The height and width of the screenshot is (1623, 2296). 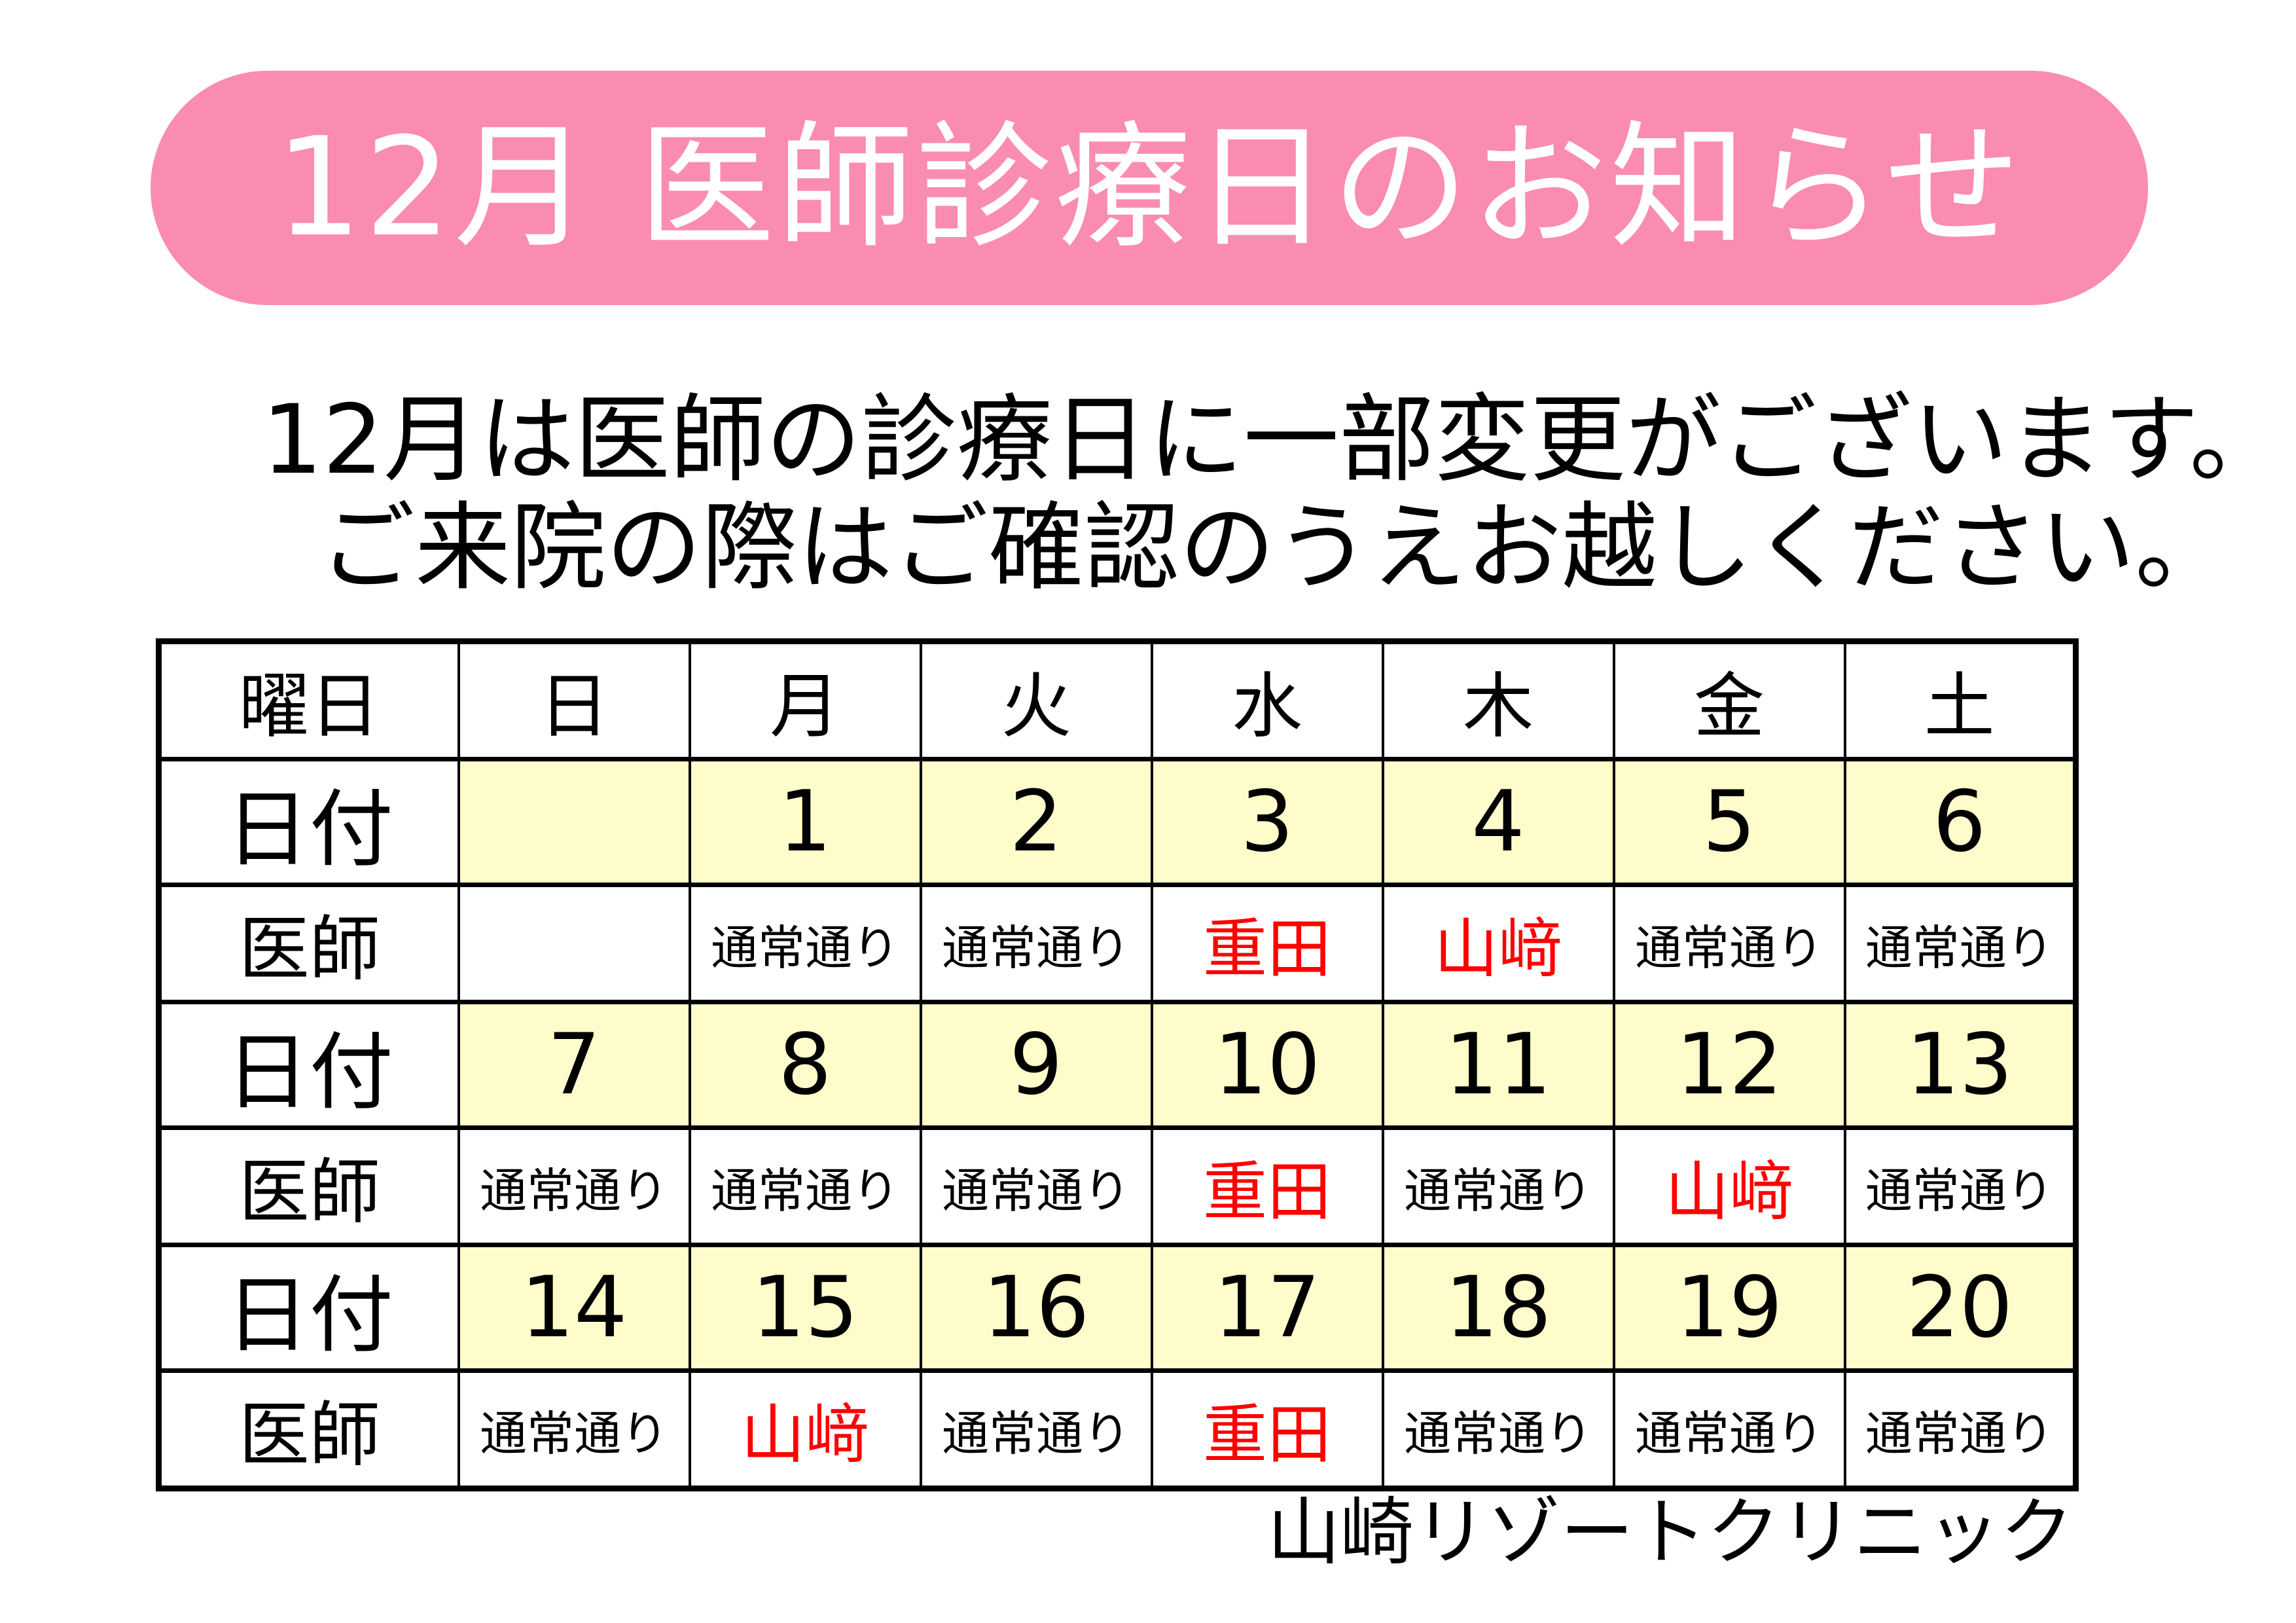 I want to click on doctor-cell-week2-mon: 通常通り, so click(x=805, y=1186).